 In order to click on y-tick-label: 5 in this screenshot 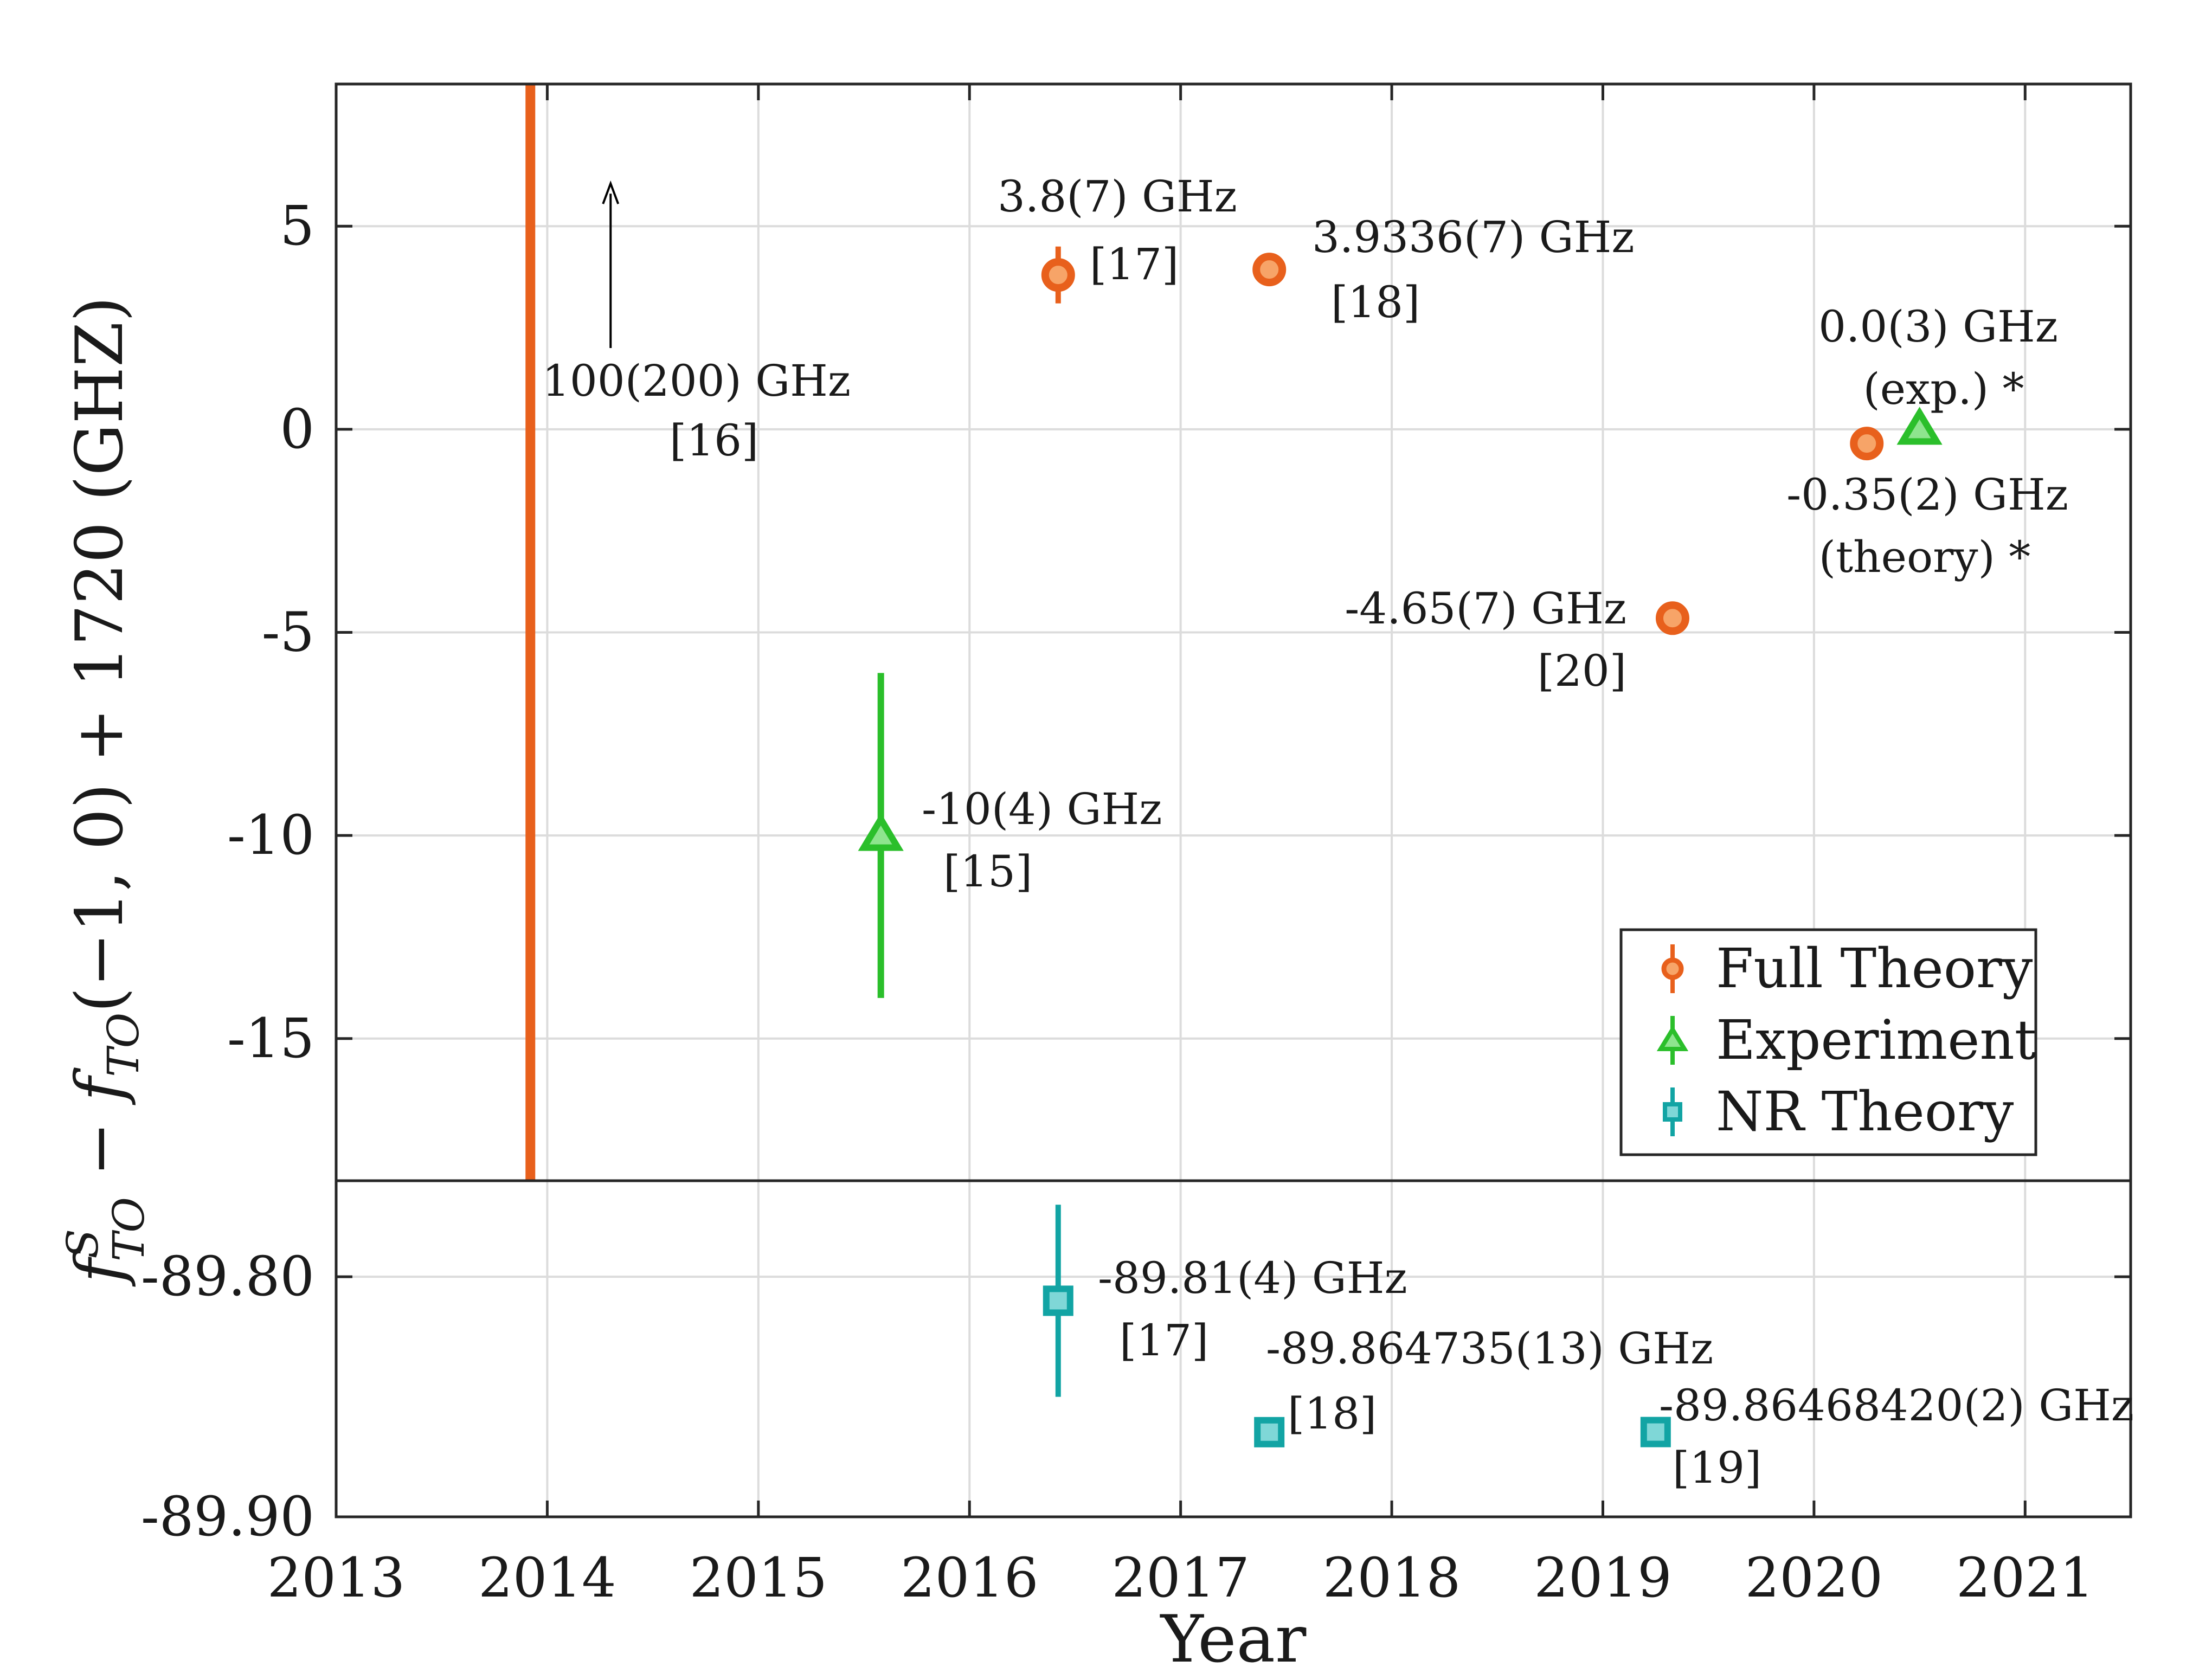, I will do `click(297, 226)`.